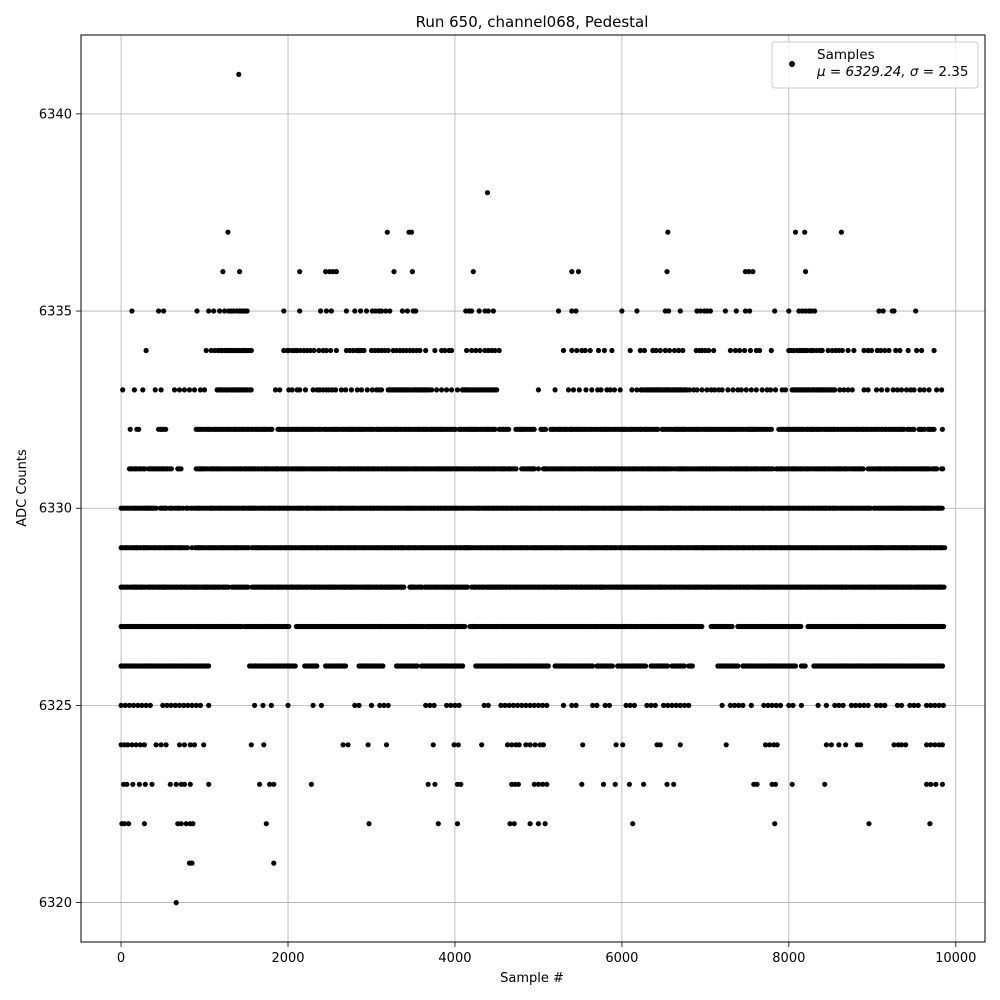 The image size is (1000, 1000). I want to click on y-axis-label: ADC Counts, so click(22, 488).